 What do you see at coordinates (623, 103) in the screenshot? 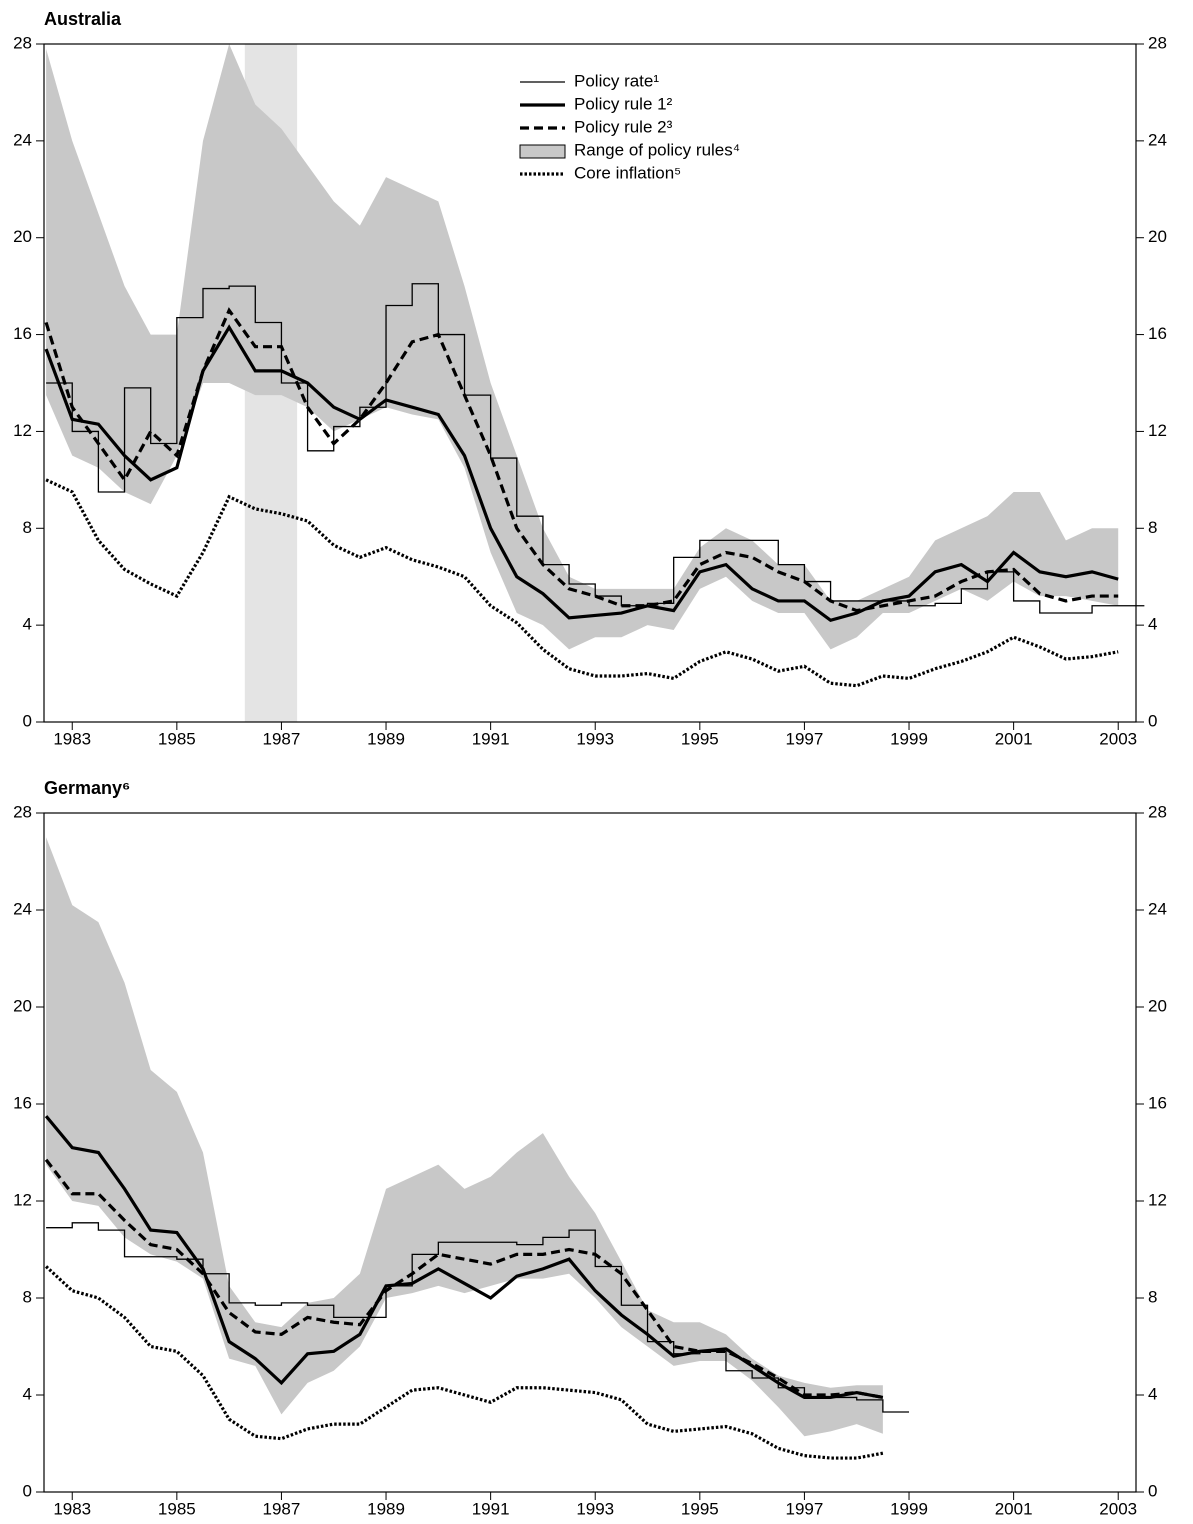
I see `legend-label: Policy rule 1²` at bounding box center [623, 103].